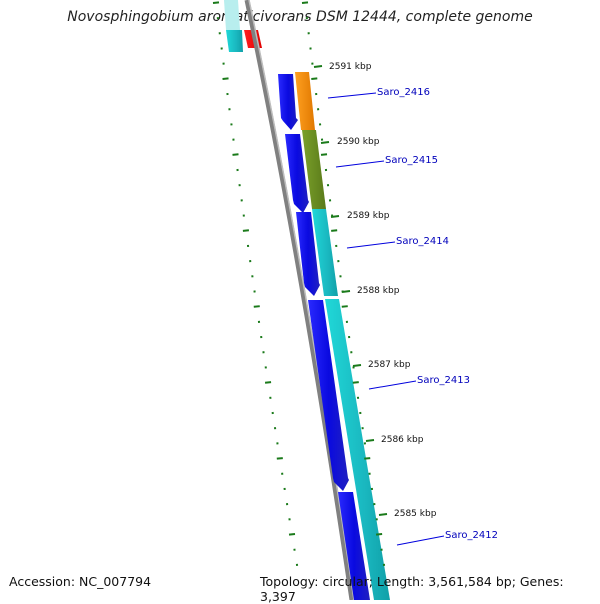 This screenshot has height=604, width=600. Describe the element at coordinates (358, 142) in the screenshot. I see `tick-label-2590: 2590 kbp` at that location.